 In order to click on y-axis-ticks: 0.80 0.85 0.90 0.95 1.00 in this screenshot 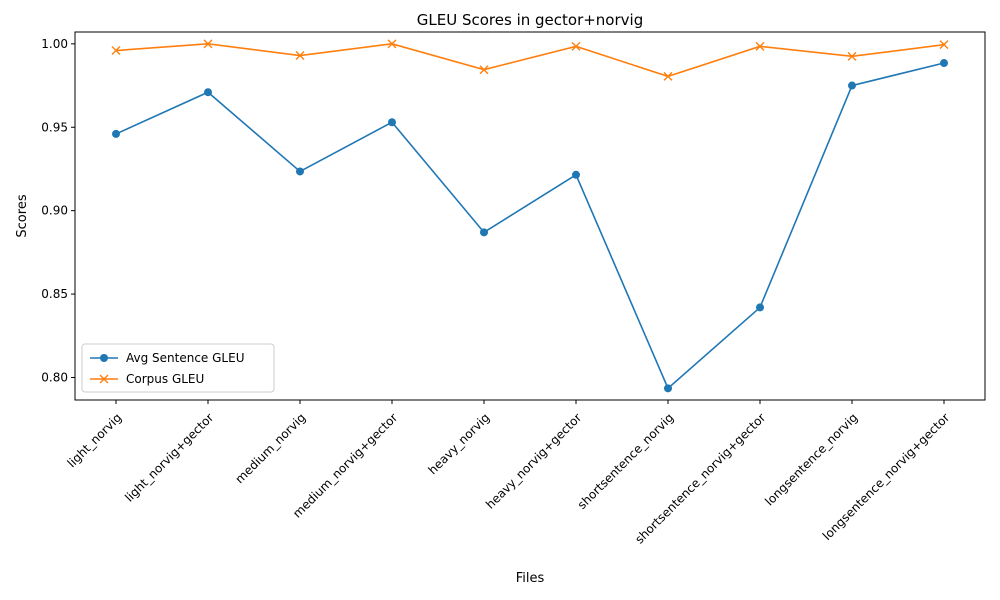, I will do `click(58, 210)`.